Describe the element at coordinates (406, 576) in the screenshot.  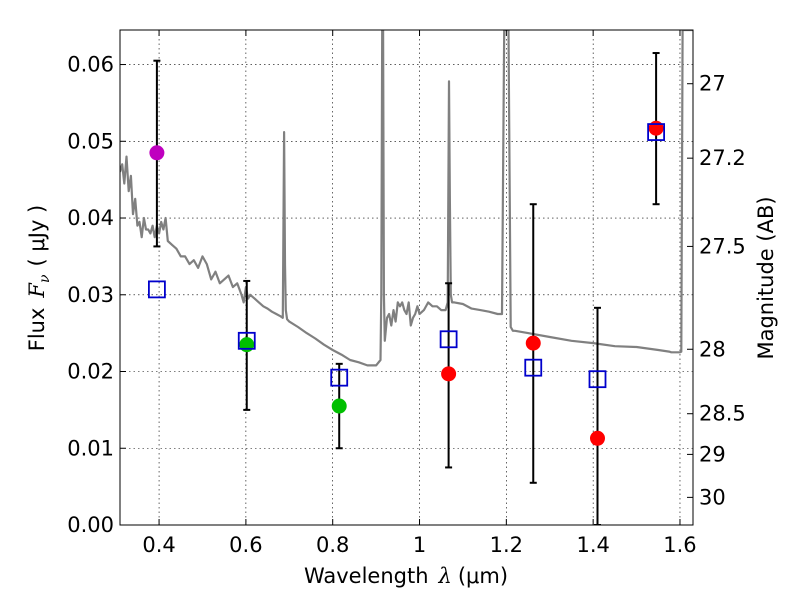
I see `x-axis-label: Wavelength λ (μm)` at that location.